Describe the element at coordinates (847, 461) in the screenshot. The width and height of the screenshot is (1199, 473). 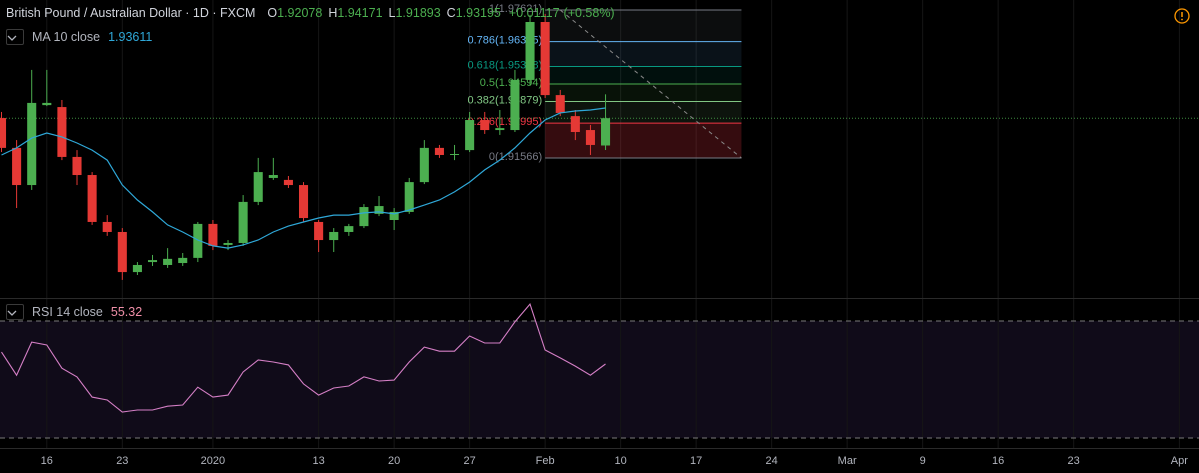
I see `x-tick-label: Mar` at that location.